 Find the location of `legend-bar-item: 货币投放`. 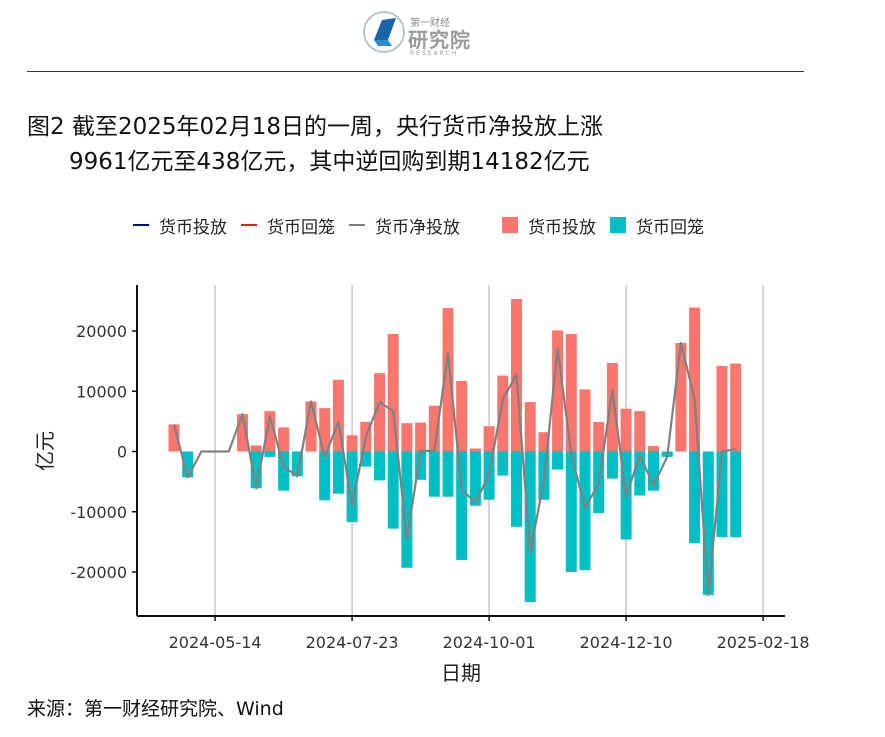

legend-bar-item: 货币投放 is located at coordinates (549, 225).